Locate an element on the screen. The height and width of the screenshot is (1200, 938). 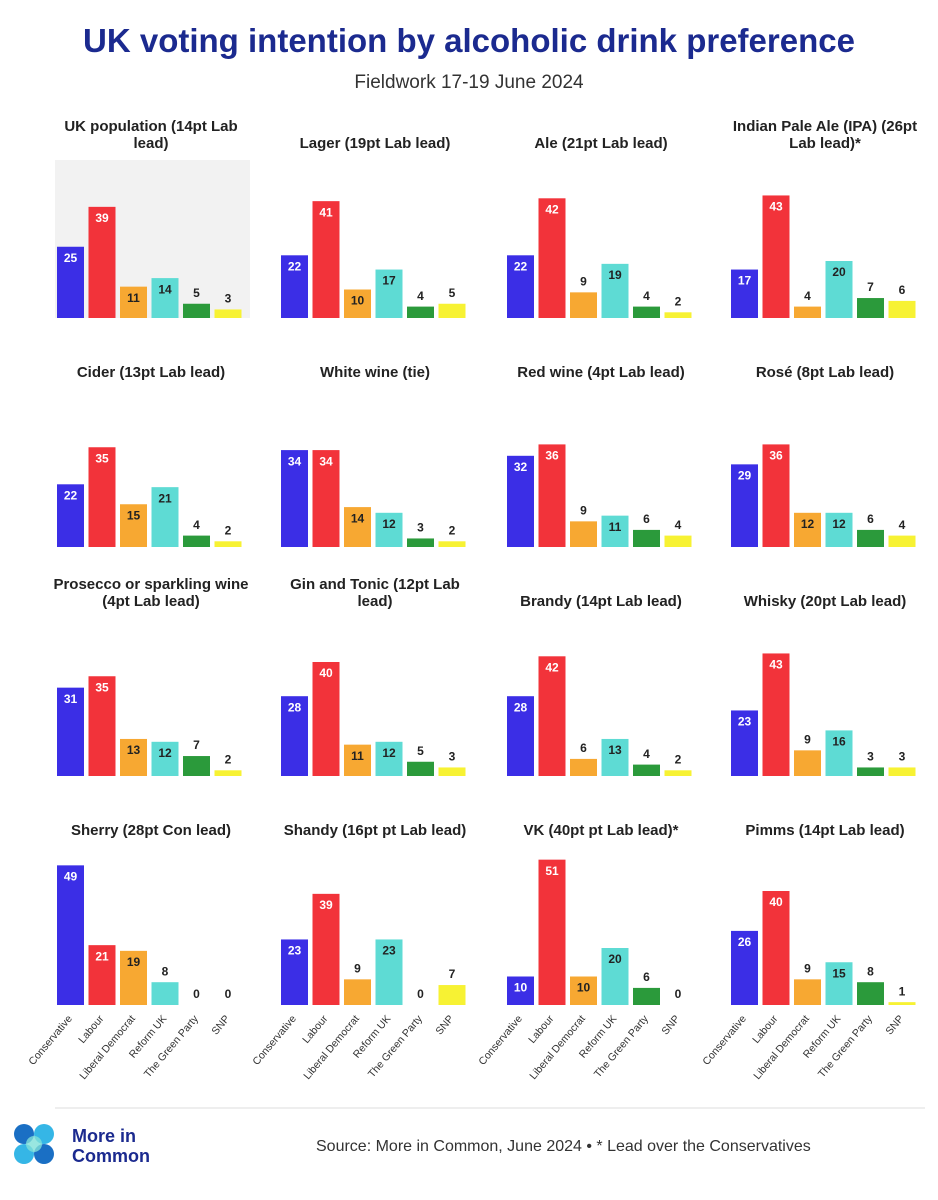
value-label: 21 is located at coordinates (102, 956).